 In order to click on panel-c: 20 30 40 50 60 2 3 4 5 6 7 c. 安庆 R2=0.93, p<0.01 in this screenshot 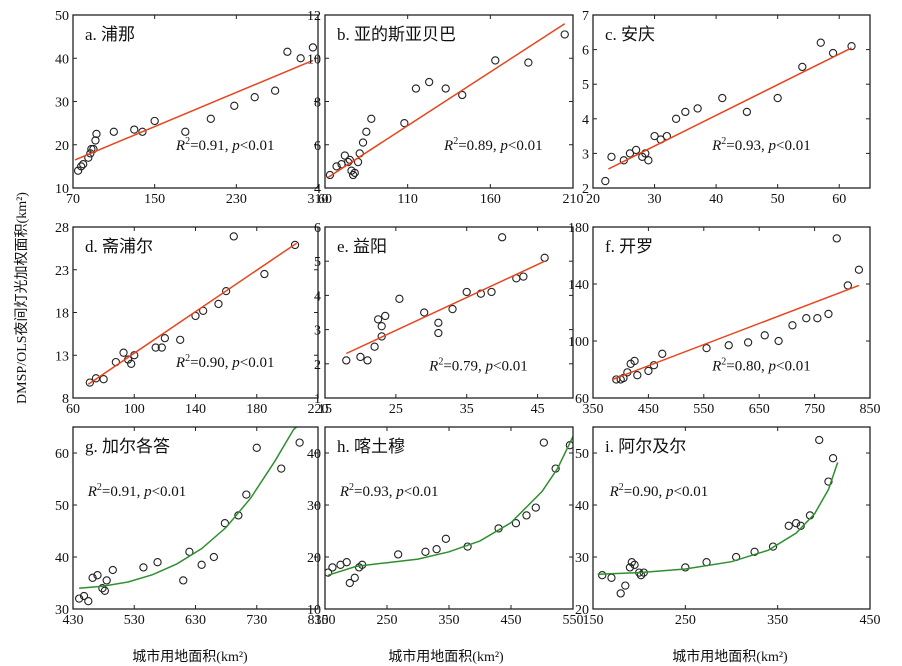, I will do `click(692, 103)`.